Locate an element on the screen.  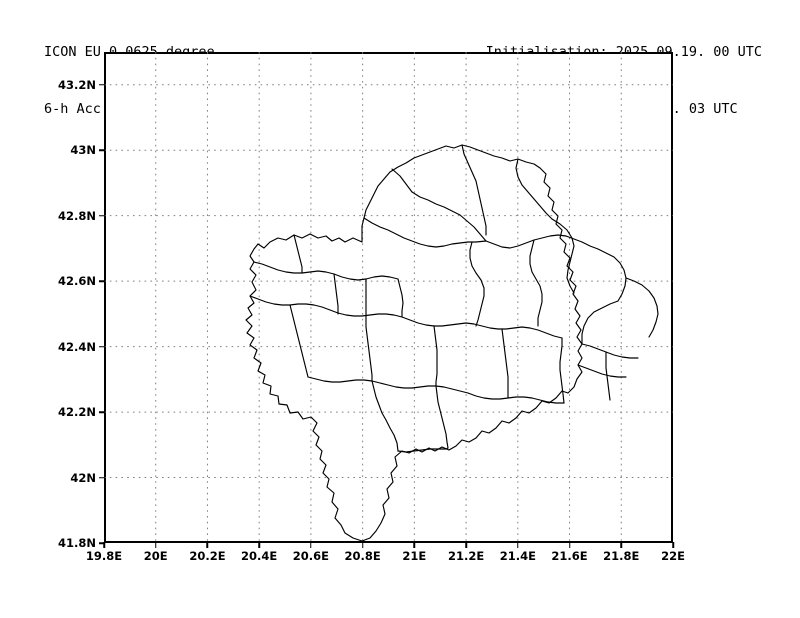
boundary-internal-n2 is located at coordinates (474, 190).